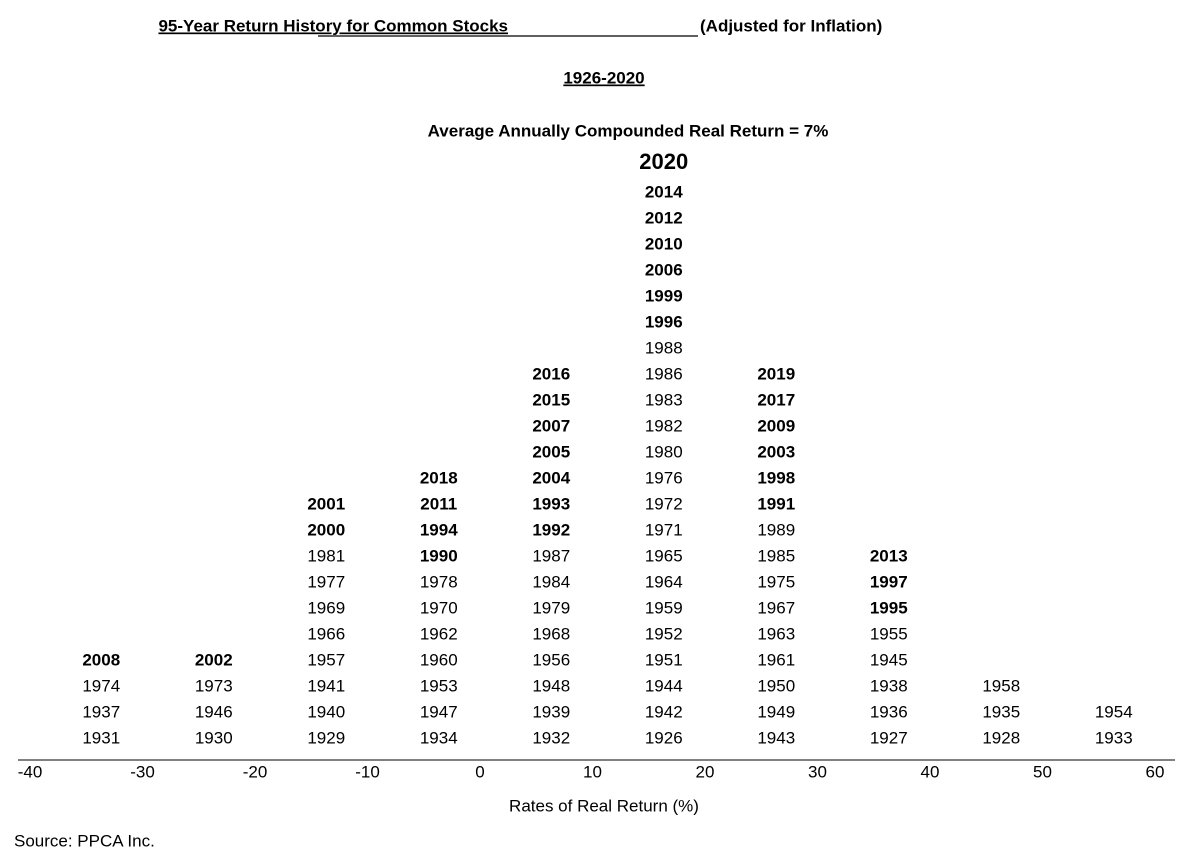 The width and height of the screenshot is (1194, 864). I want to click on year-label: 2020, so click(663, 161).